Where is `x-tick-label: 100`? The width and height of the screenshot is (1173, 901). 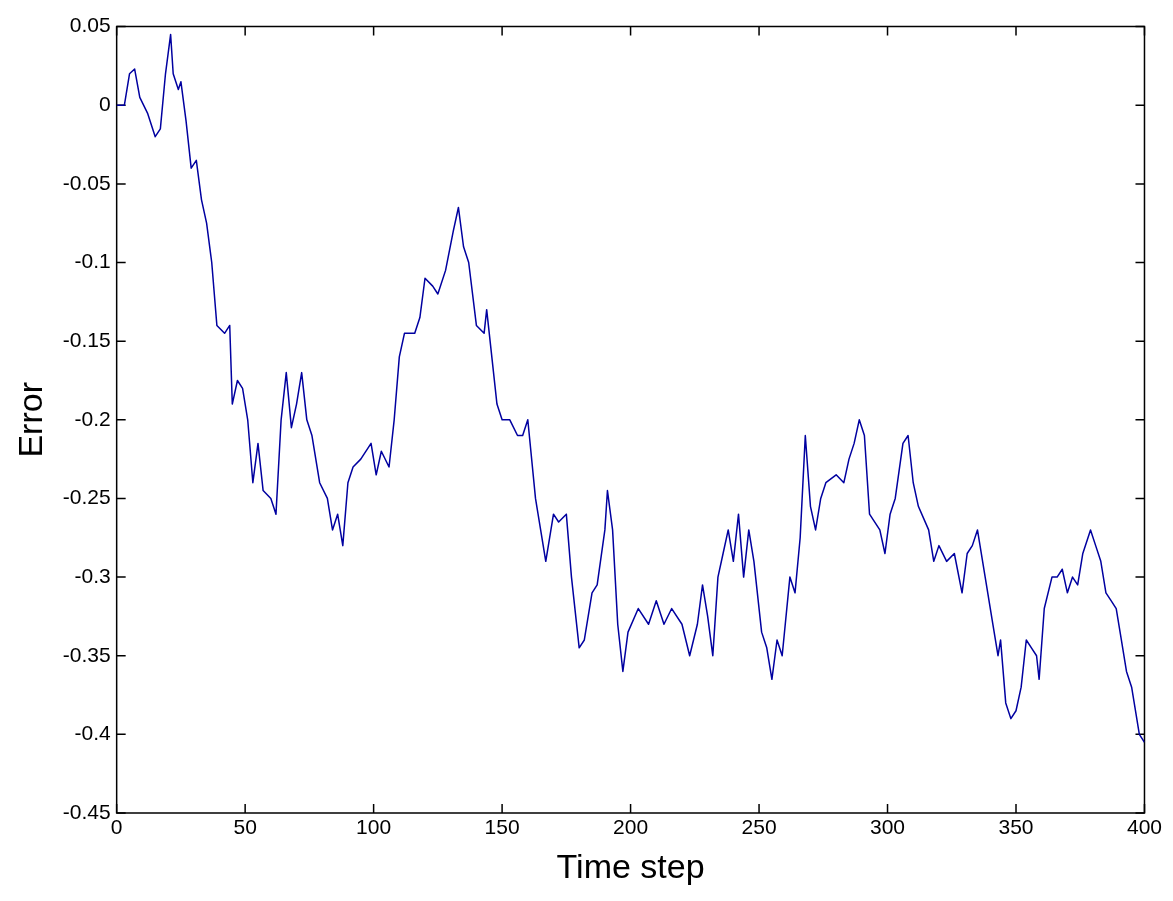 x-tick-label: 100 is located at coordinates (374, 827).